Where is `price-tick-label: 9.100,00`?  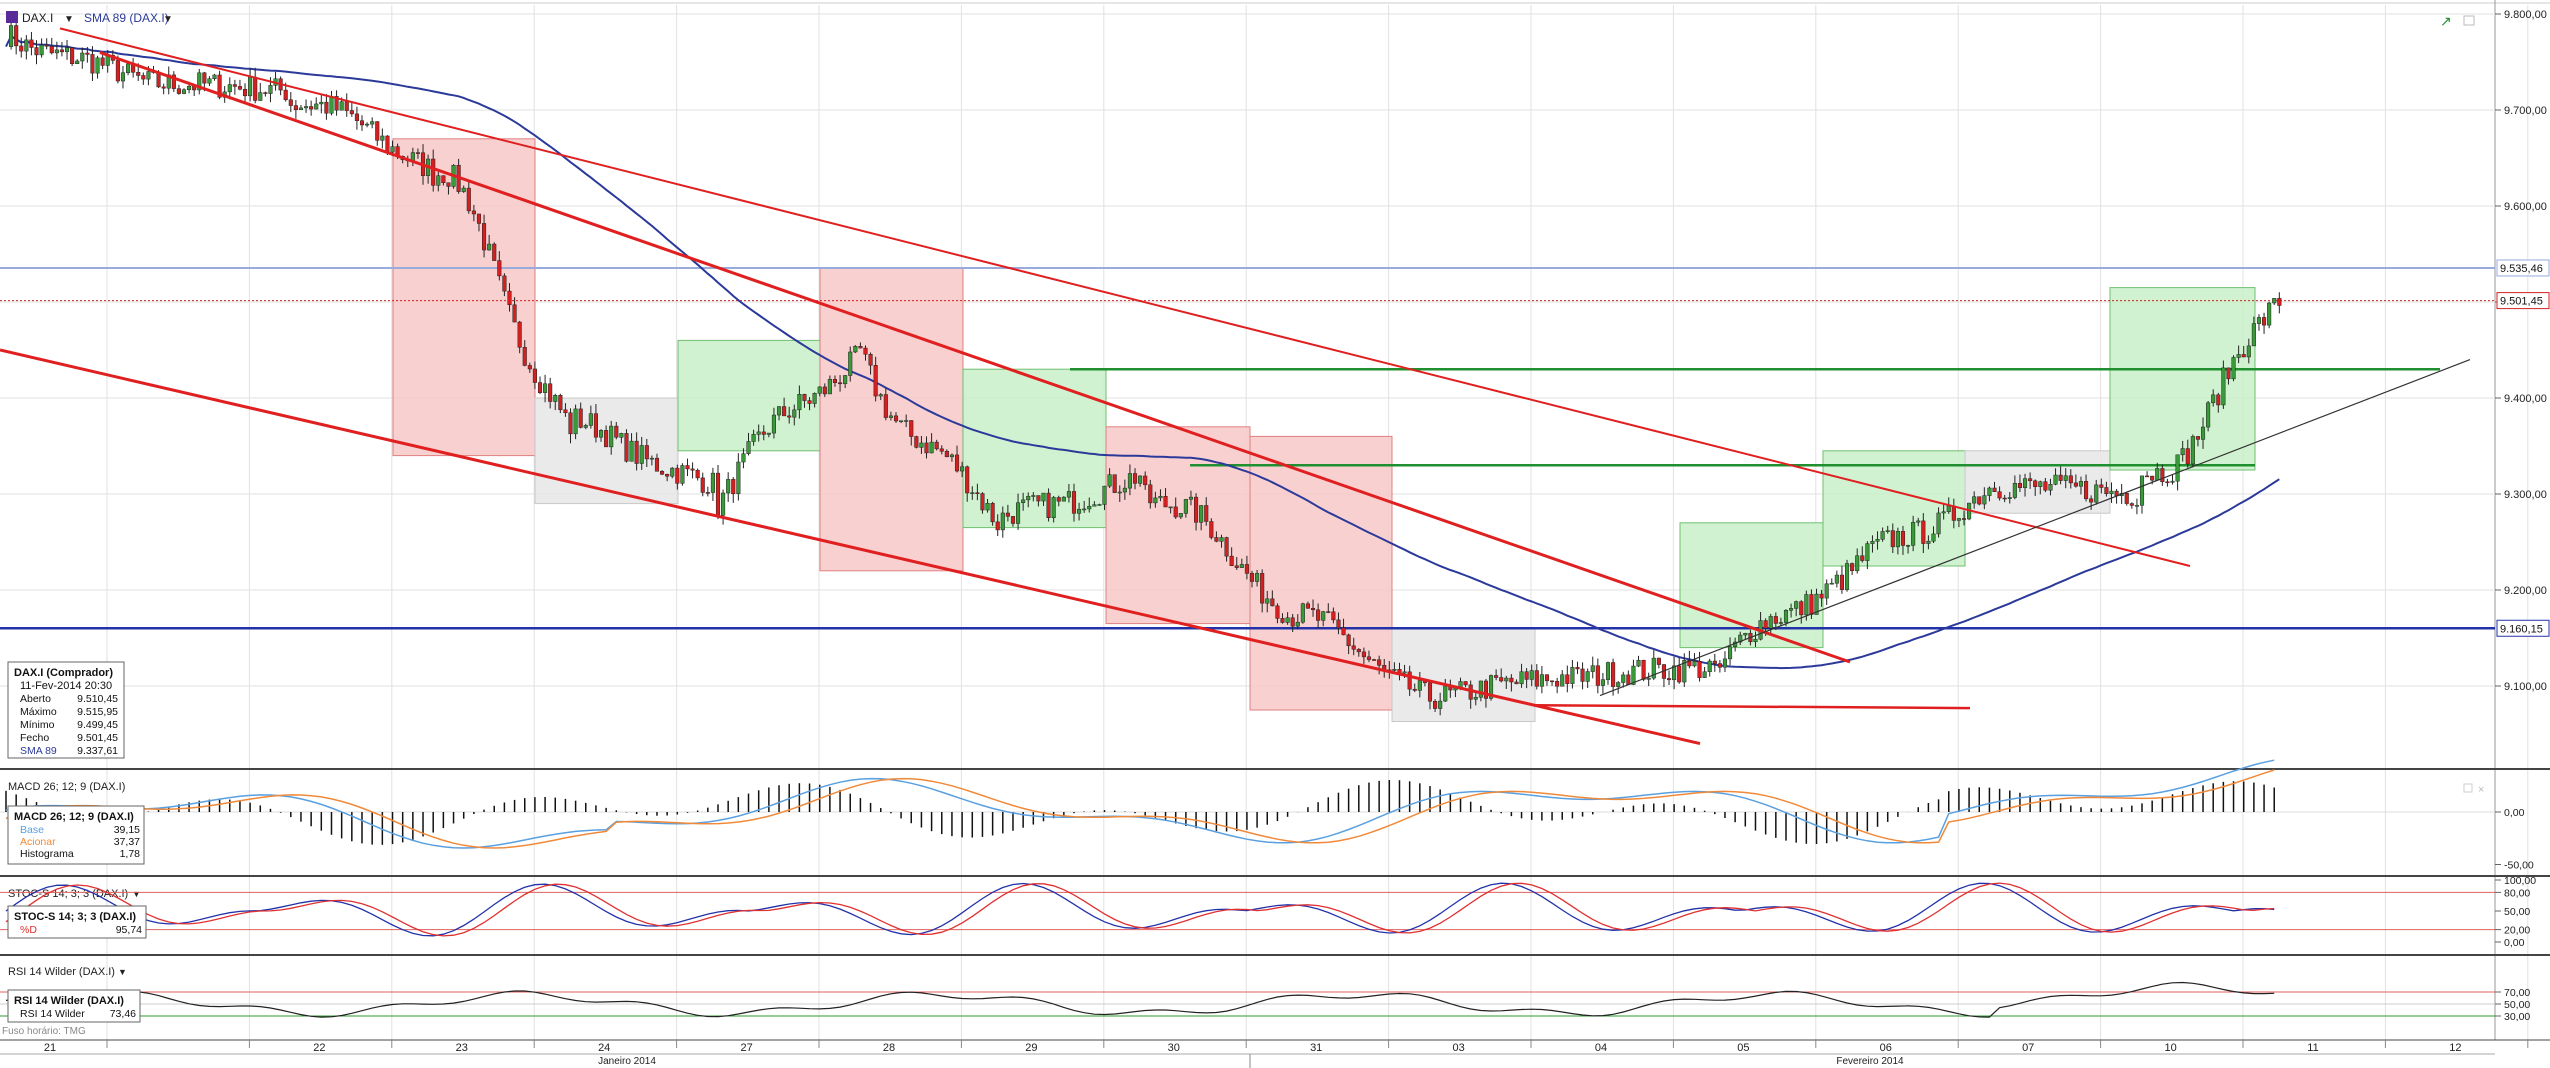
price-tick-label: 9.100,00 is located at coordinates (2525, 687).